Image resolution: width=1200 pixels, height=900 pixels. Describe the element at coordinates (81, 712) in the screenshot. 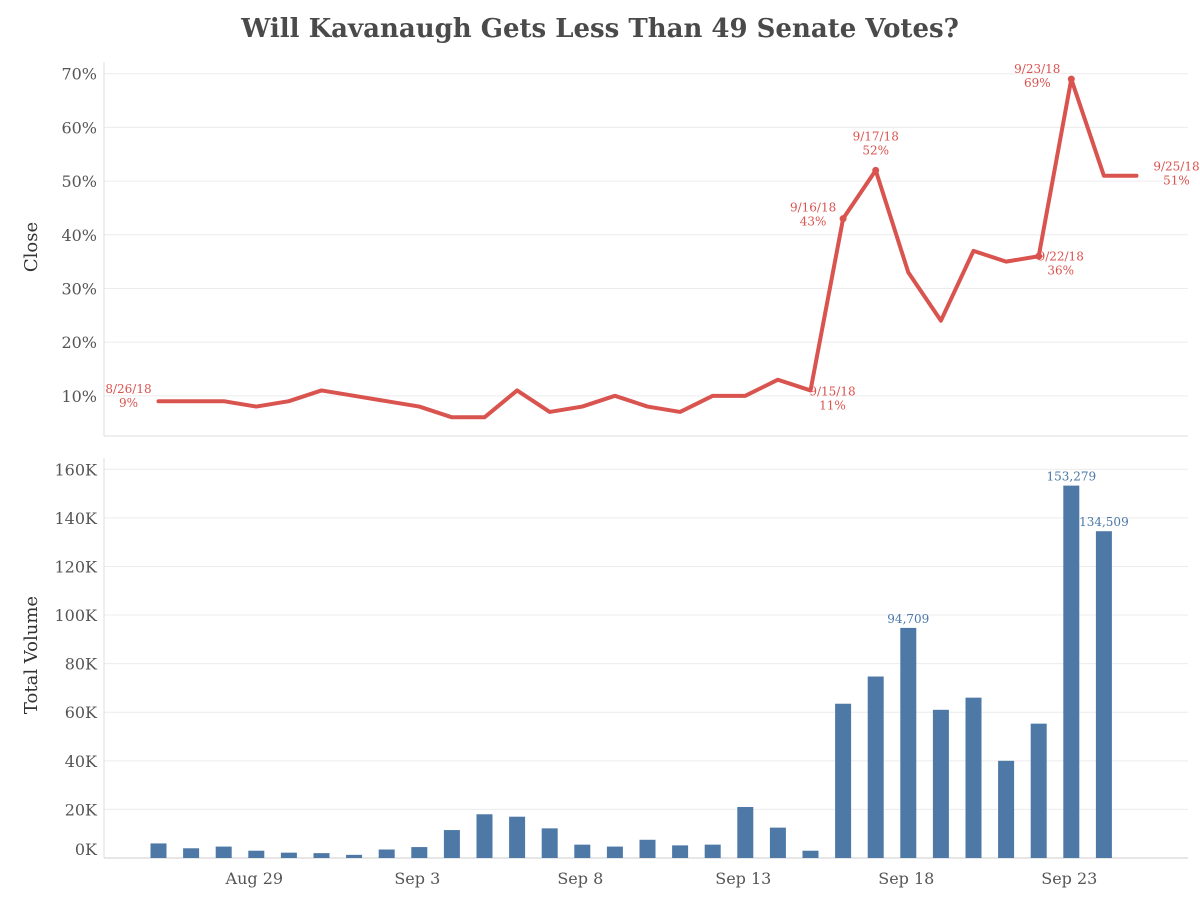

I see `y-tick-label-volume: 60K` at that location.